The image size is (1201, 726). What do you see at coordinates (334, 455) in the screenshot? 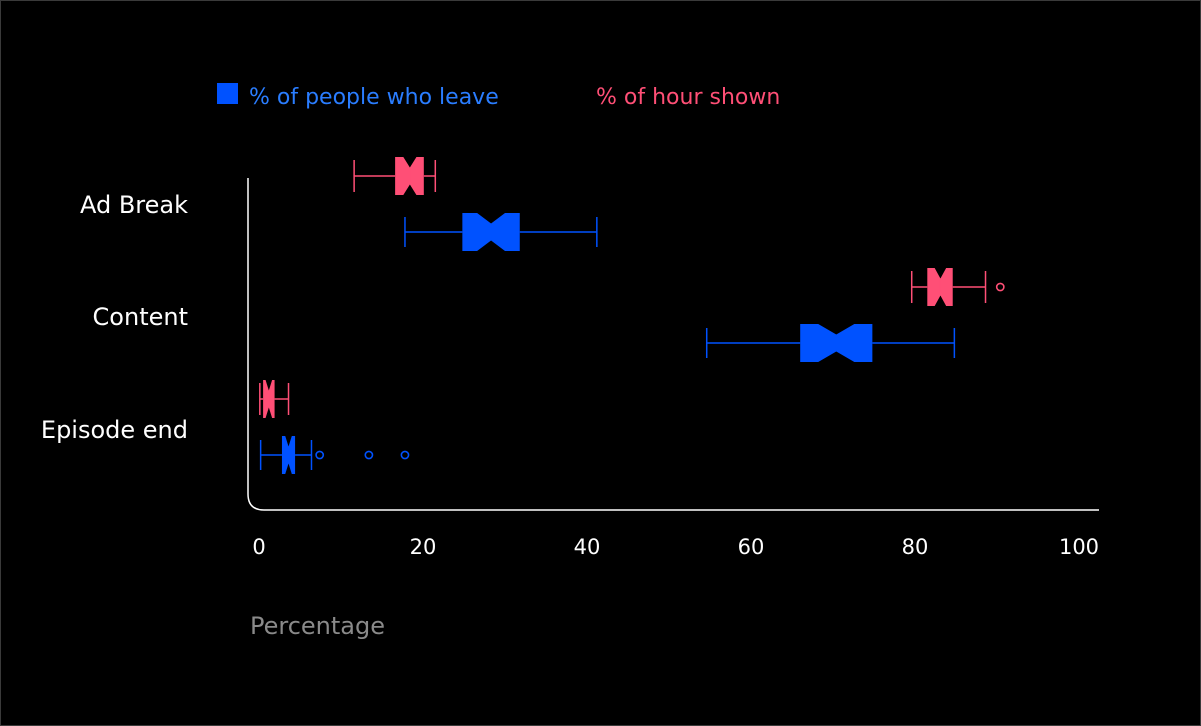
I see `box-of-people-who-leave-episode-end` at bounding box center [334, 455].